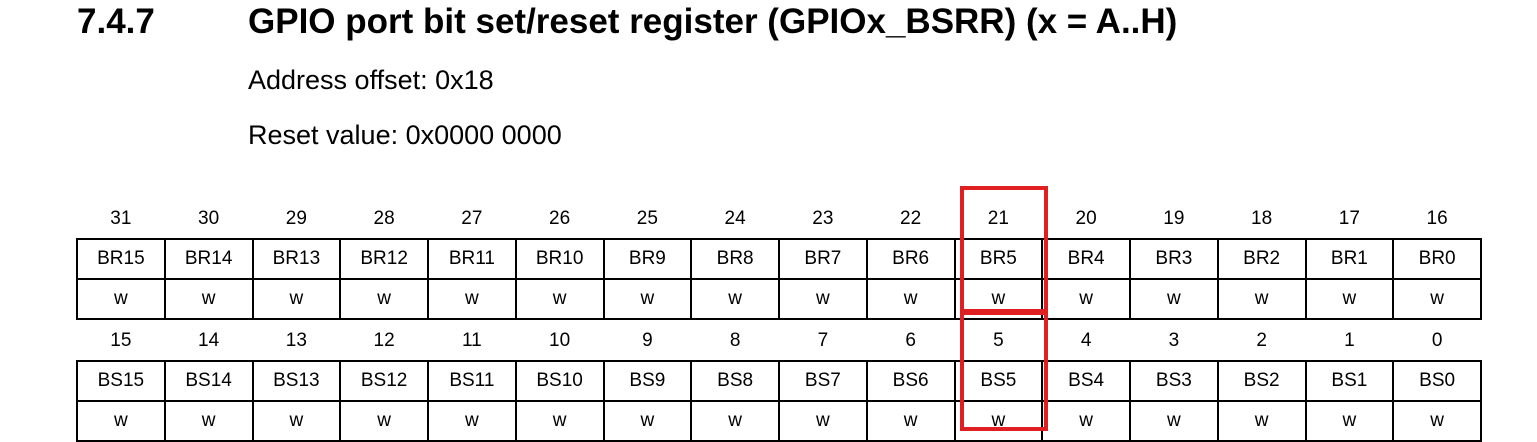  I want to click on field-cell: BS8, so click(735, 381).